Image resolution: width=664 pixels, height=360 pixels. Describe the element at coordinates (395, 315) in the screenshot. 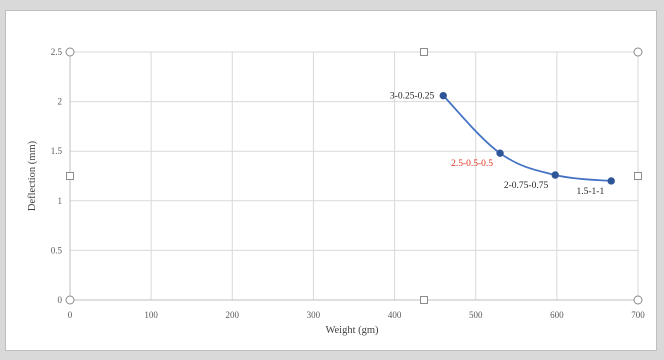

I see `x-tick-label: 400` at that location.